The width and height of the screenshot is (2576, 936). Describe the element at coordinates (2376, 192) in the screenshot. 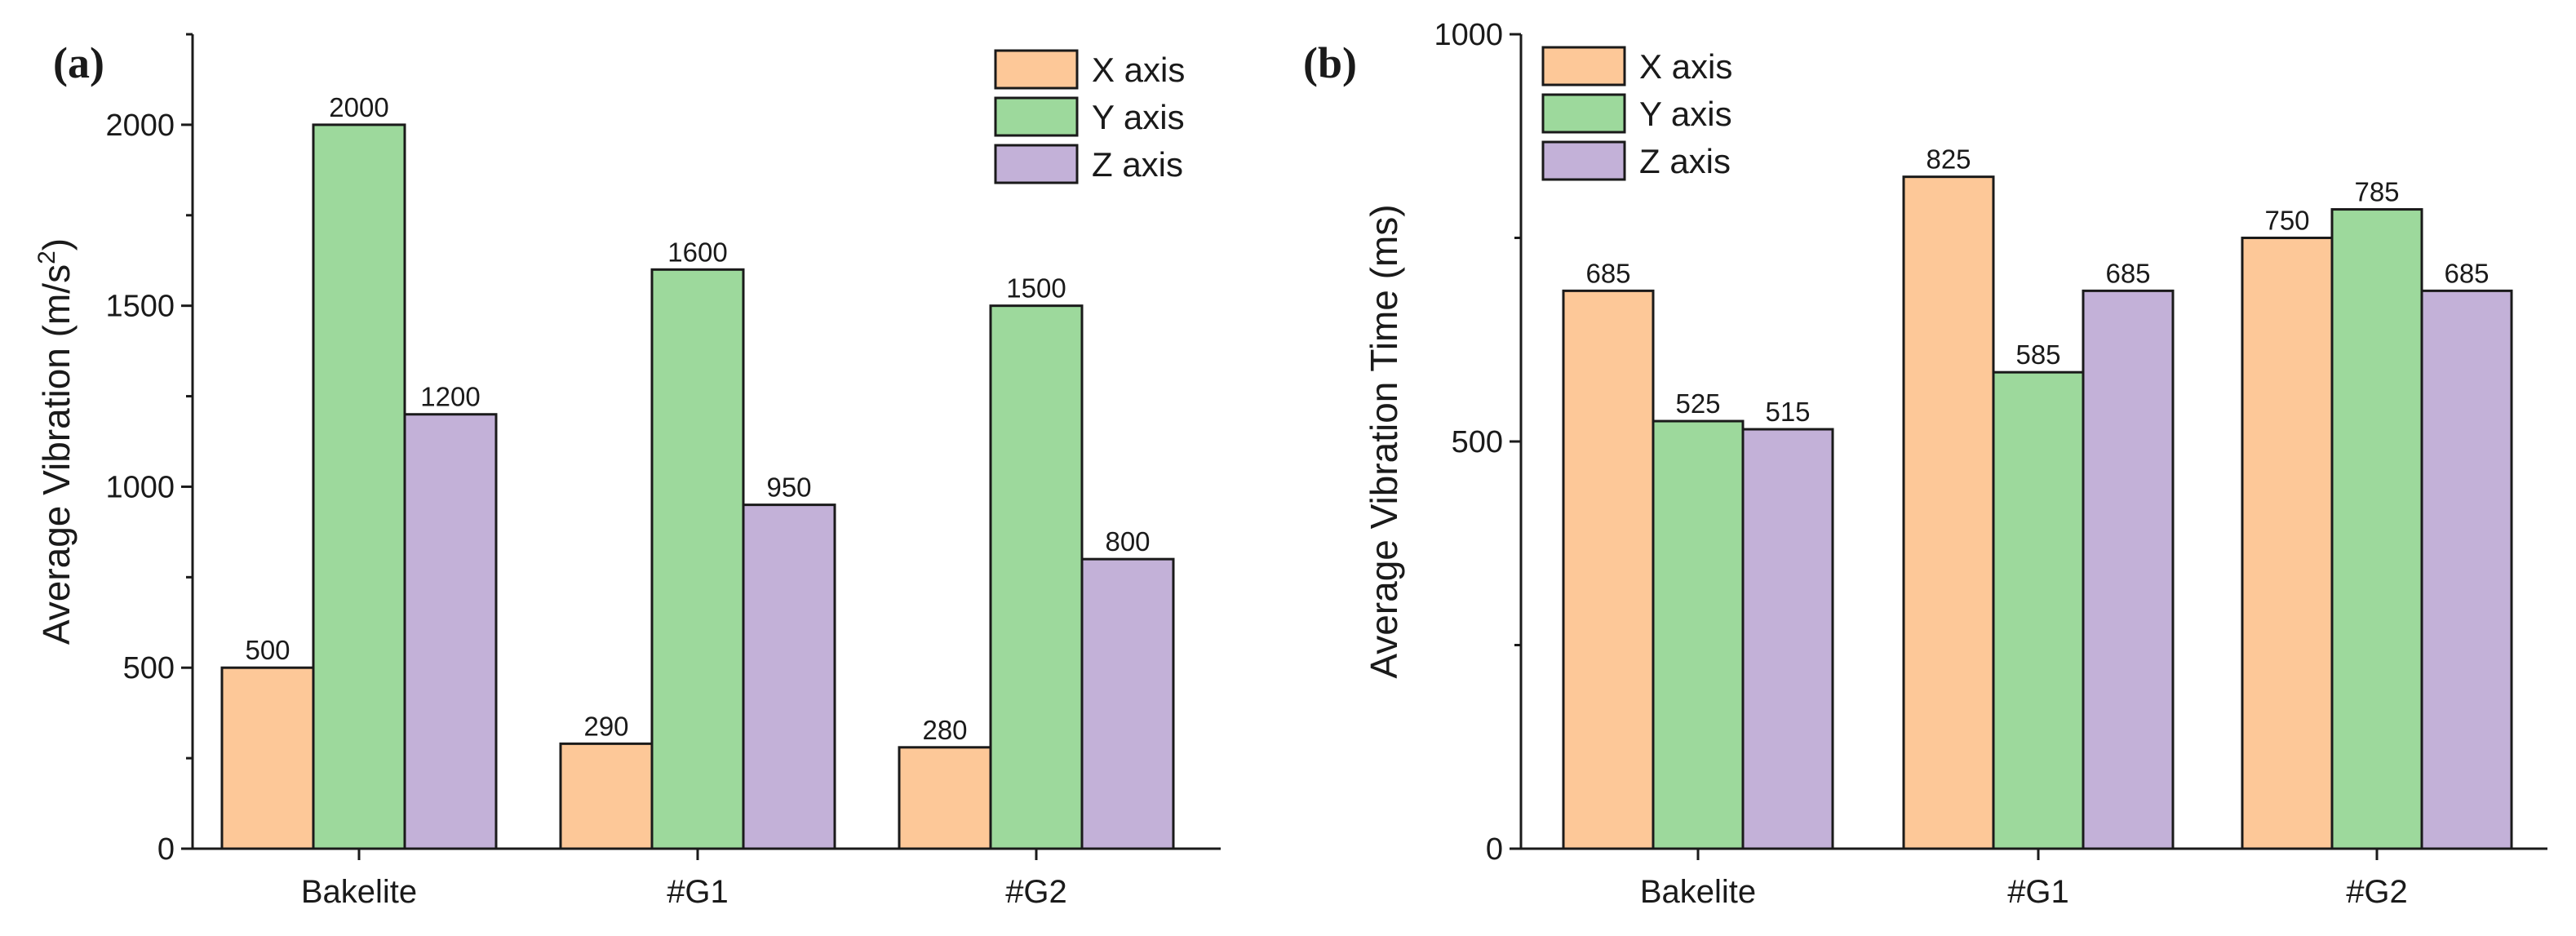

I see `data-label: 785` at that location.